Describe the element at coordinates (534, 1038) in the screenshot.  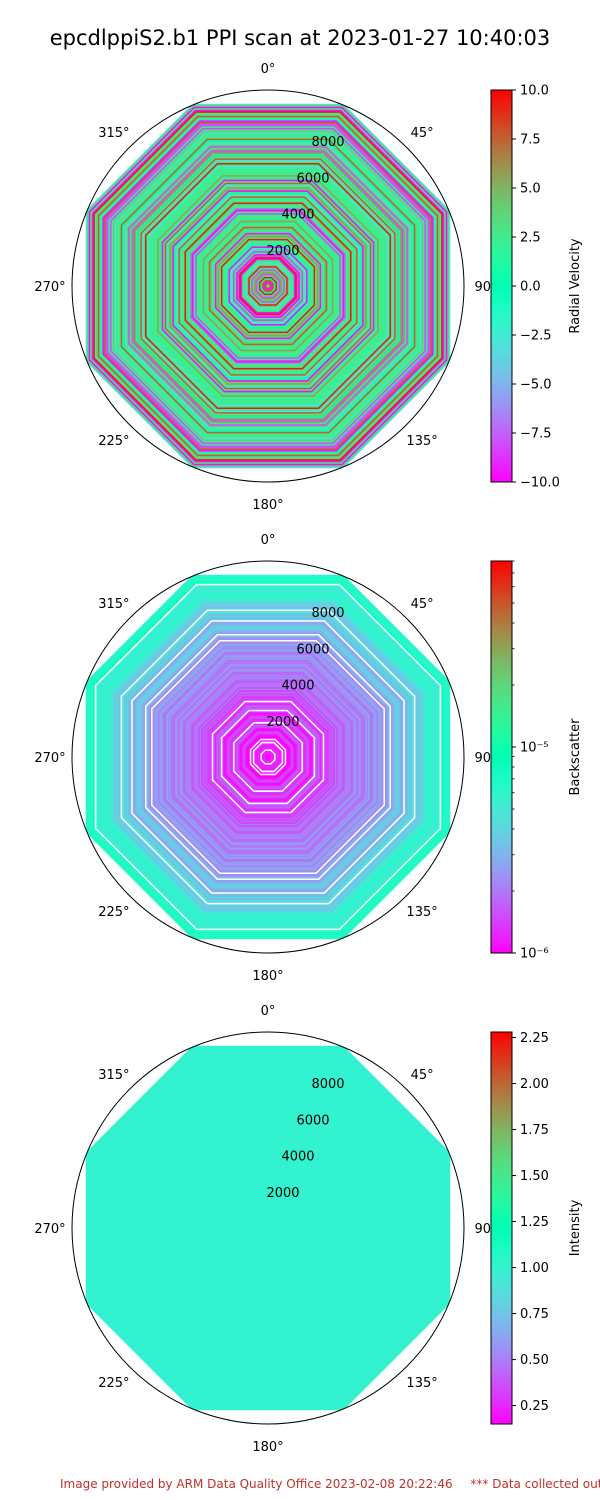
I see `colorbar-tick-label: 2.25` at that location.